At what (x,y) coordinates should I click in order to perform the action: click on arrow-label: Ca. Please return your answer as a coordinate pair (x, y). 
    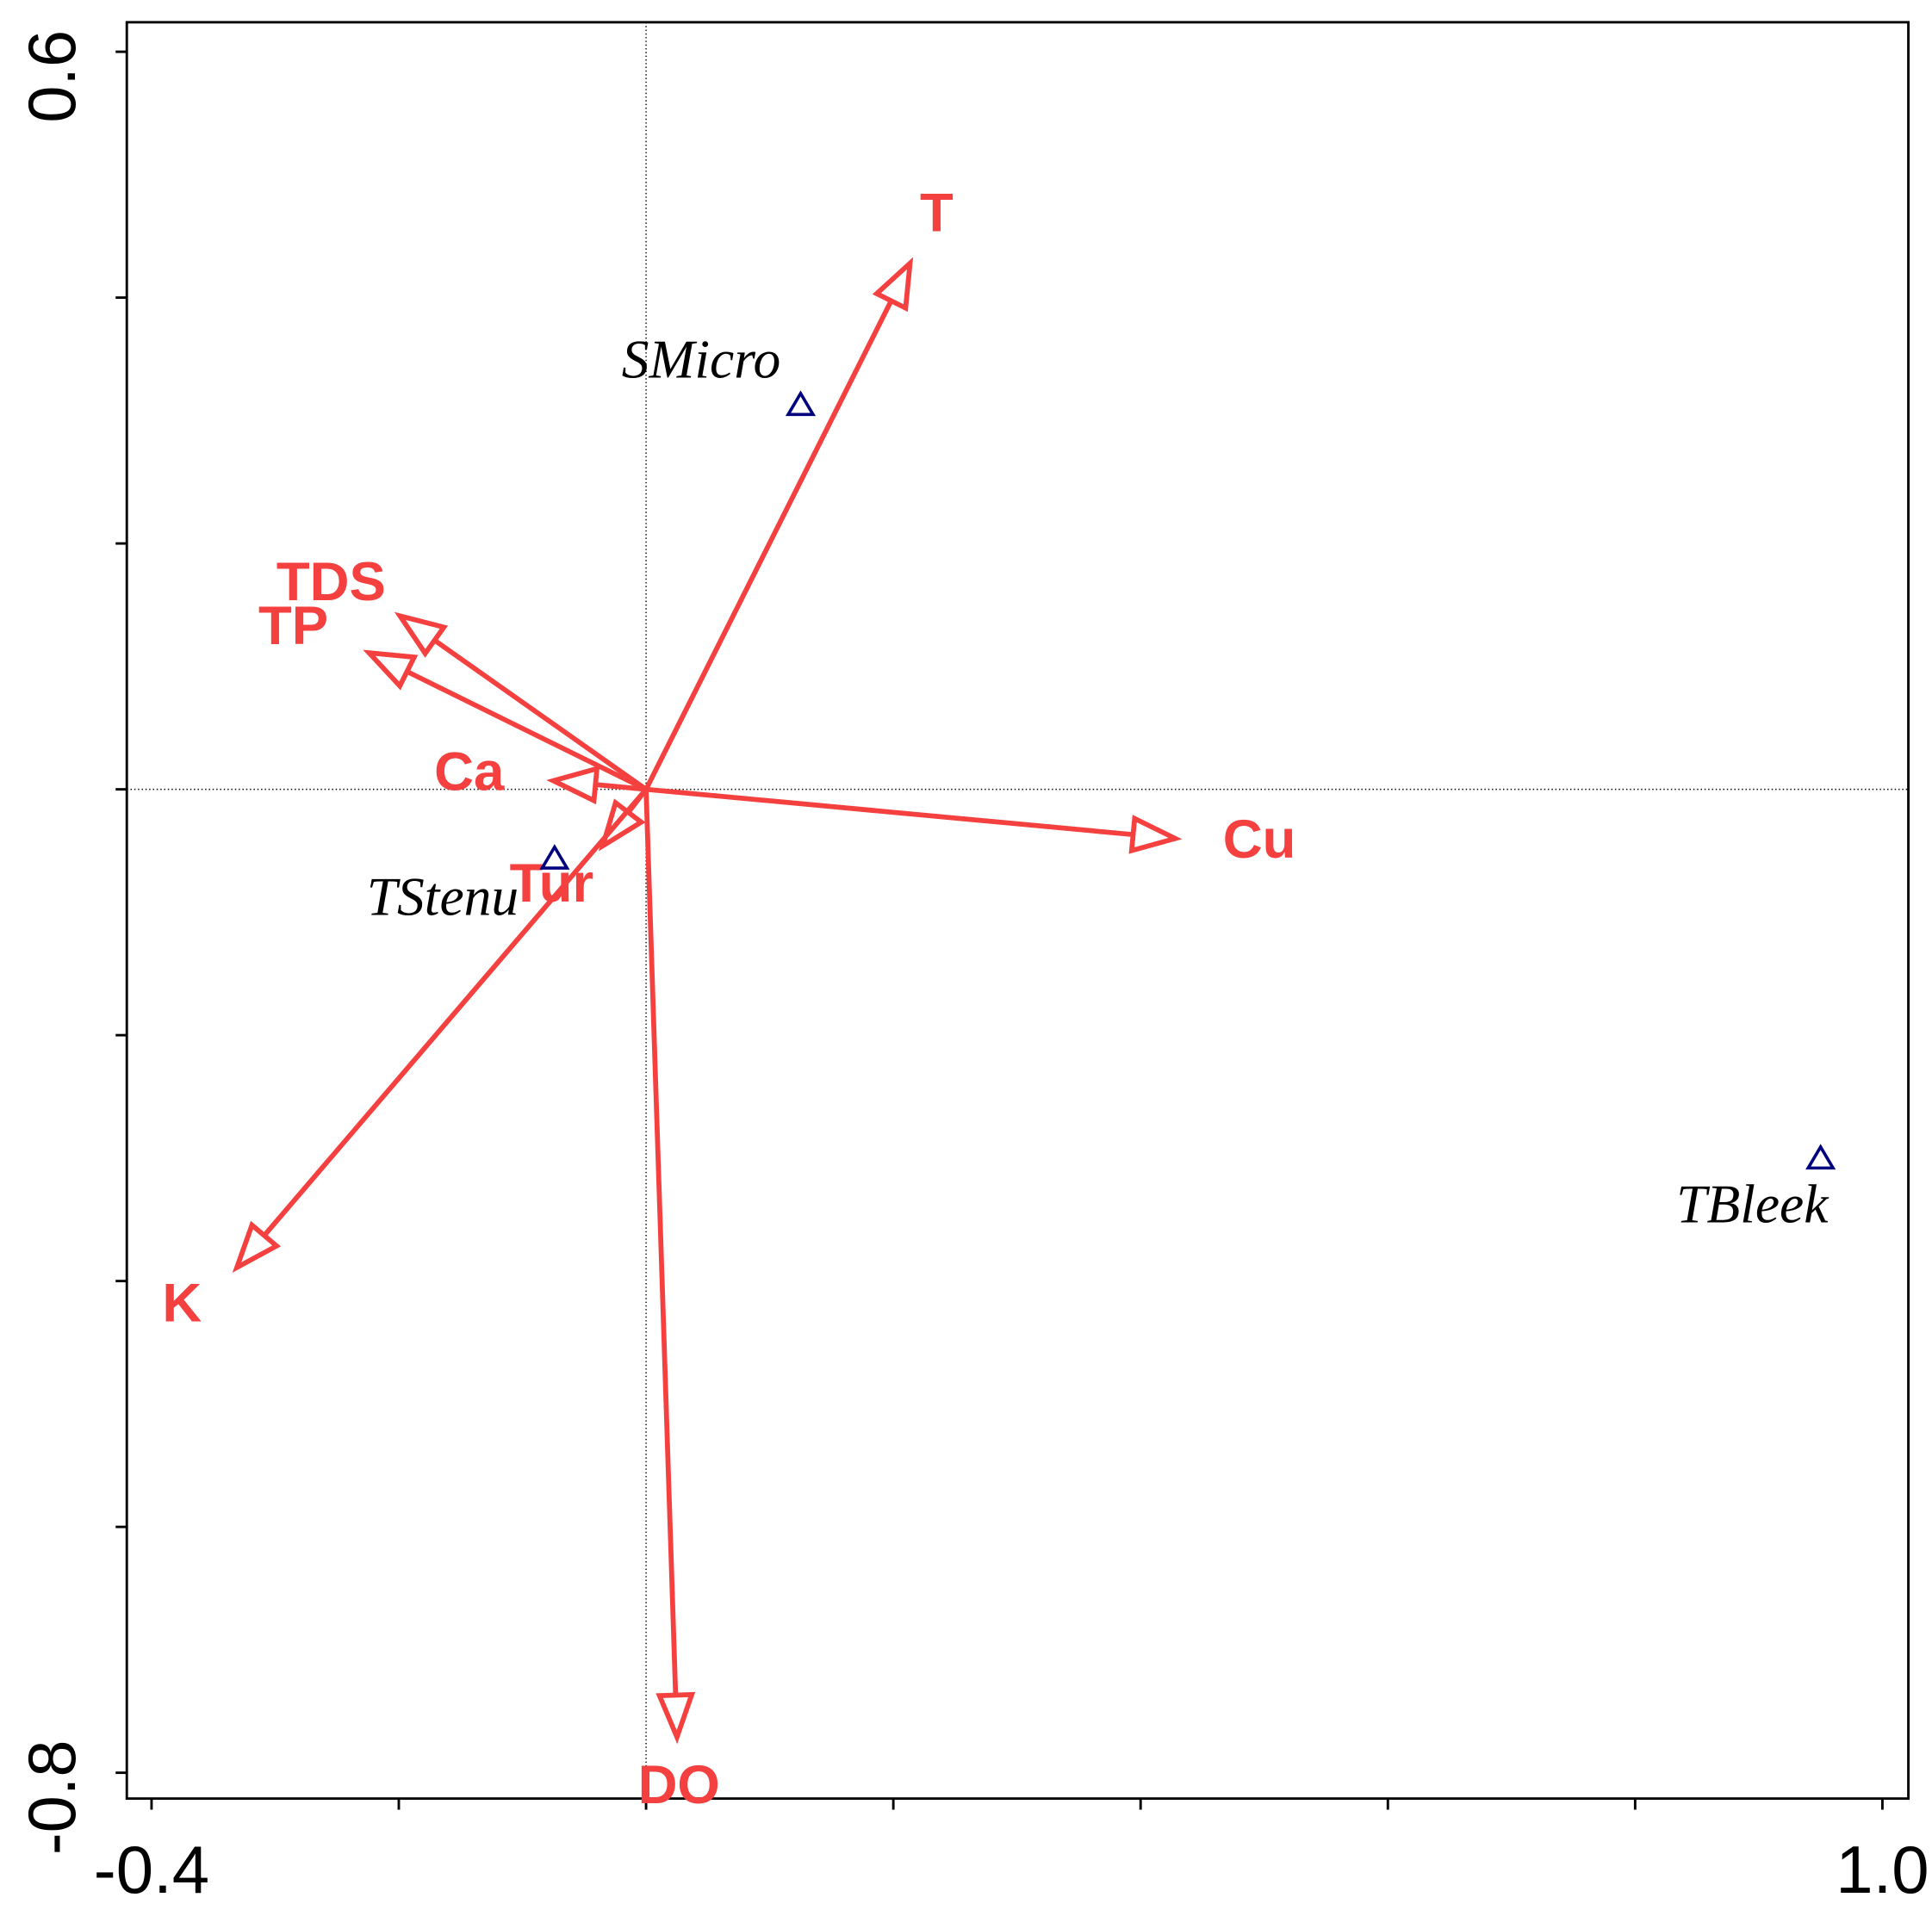
    Looking at the image, I should click on (469, 772).